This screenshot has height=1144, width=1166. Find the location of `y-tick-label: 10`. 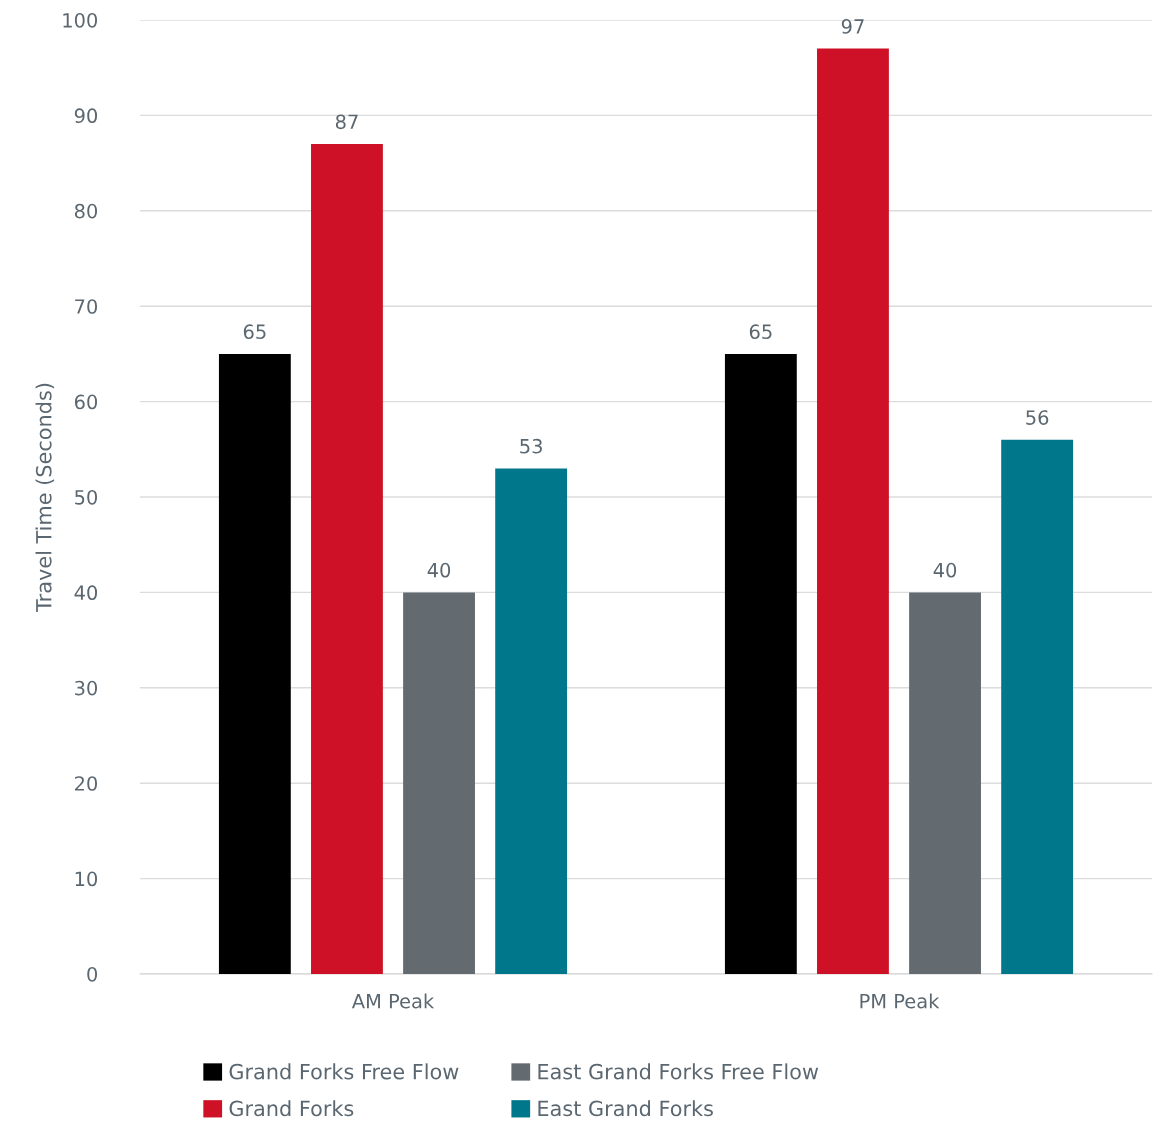

y-tick-label: 10 is located at coordinates (86, 879).